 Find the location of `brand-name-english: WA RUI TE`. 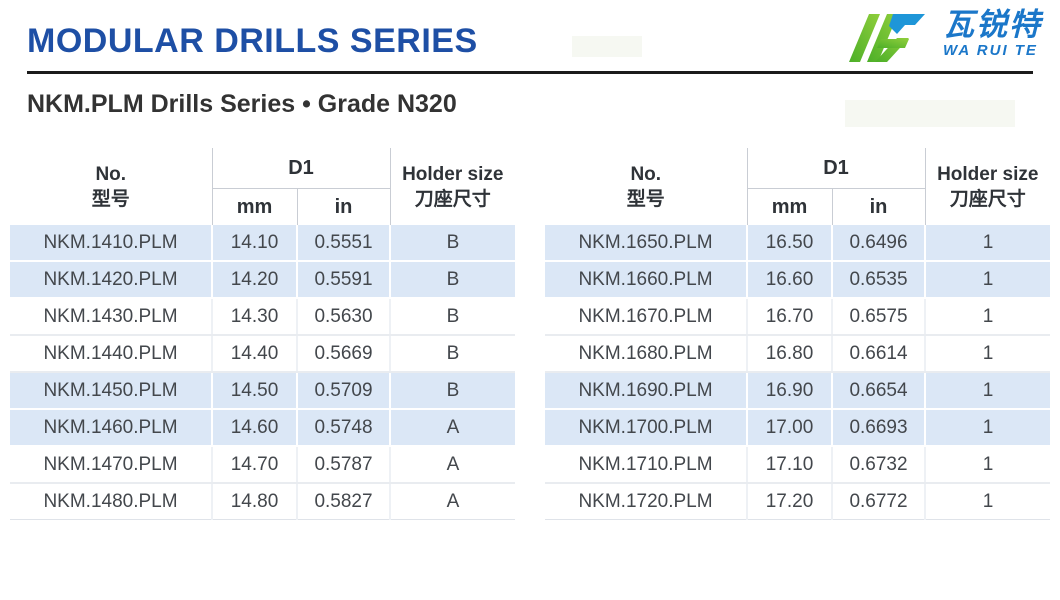

brand-name-english: WA RUI TE is located at coordinates (990, 50).